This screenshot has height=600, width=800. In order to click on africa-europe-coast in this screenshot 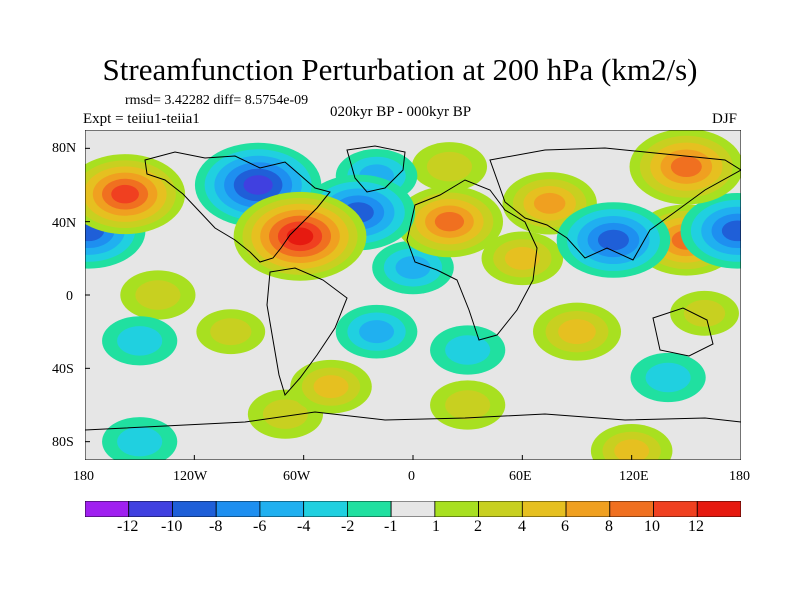, I will do `click(472, 260)`.